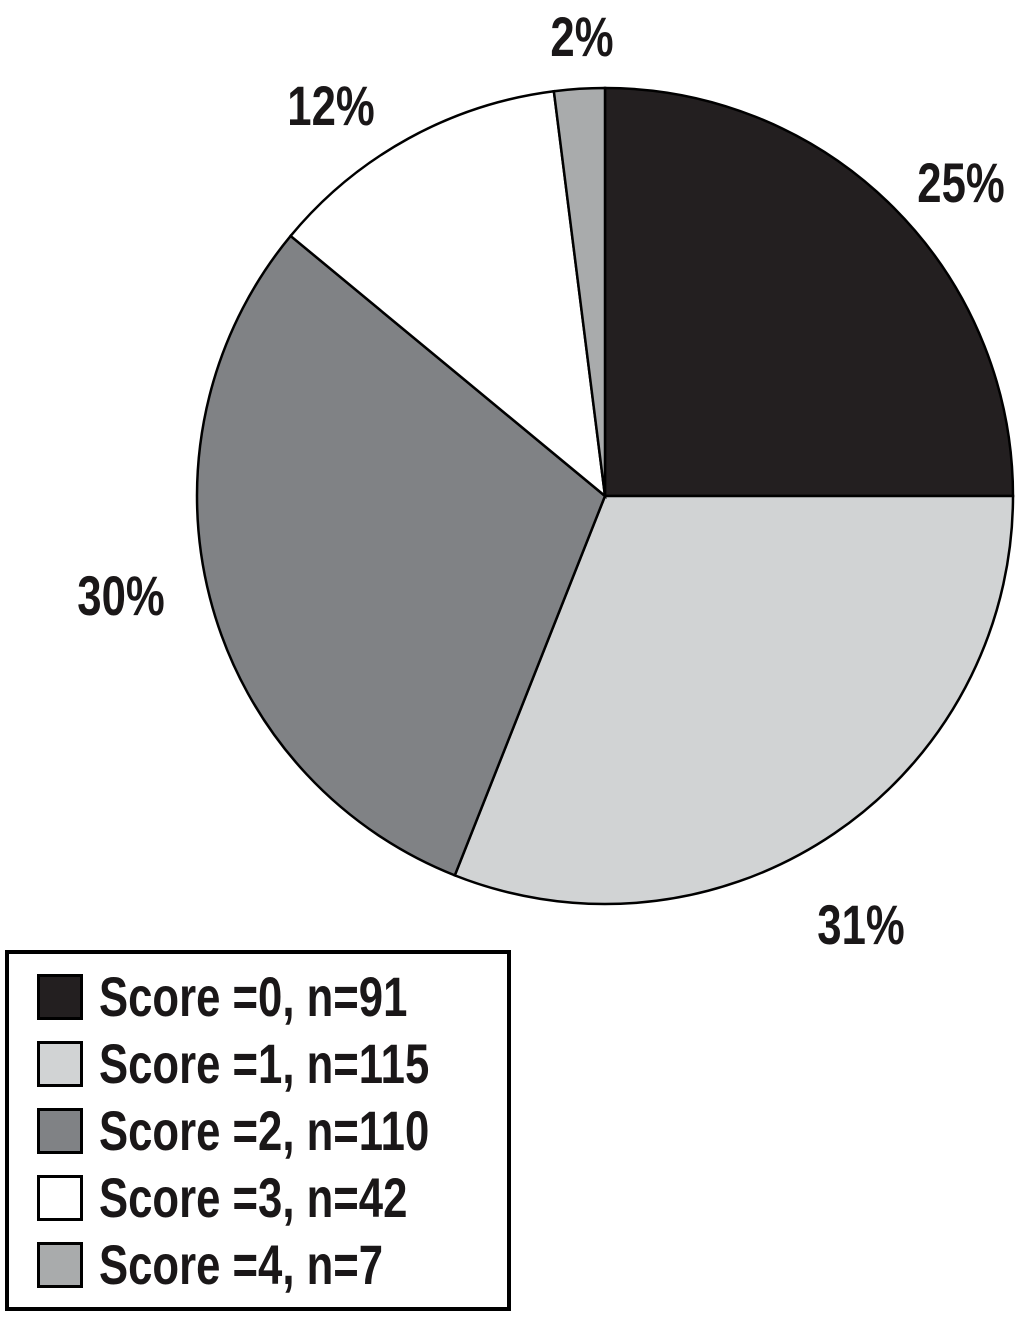 The width and height of the screenshot is (1020, 1318). I want to click on slice-percentage-label: 12%, so click(331, 106).